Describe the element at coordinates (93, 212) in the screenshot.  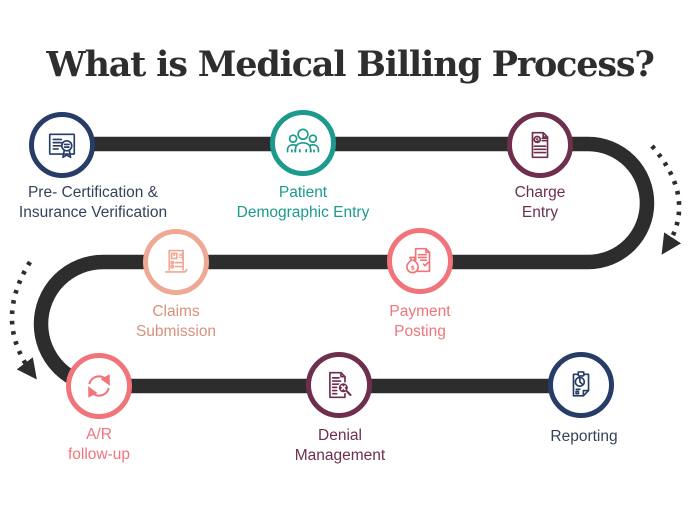
I see `label-line: Insurance Verification` at that location.